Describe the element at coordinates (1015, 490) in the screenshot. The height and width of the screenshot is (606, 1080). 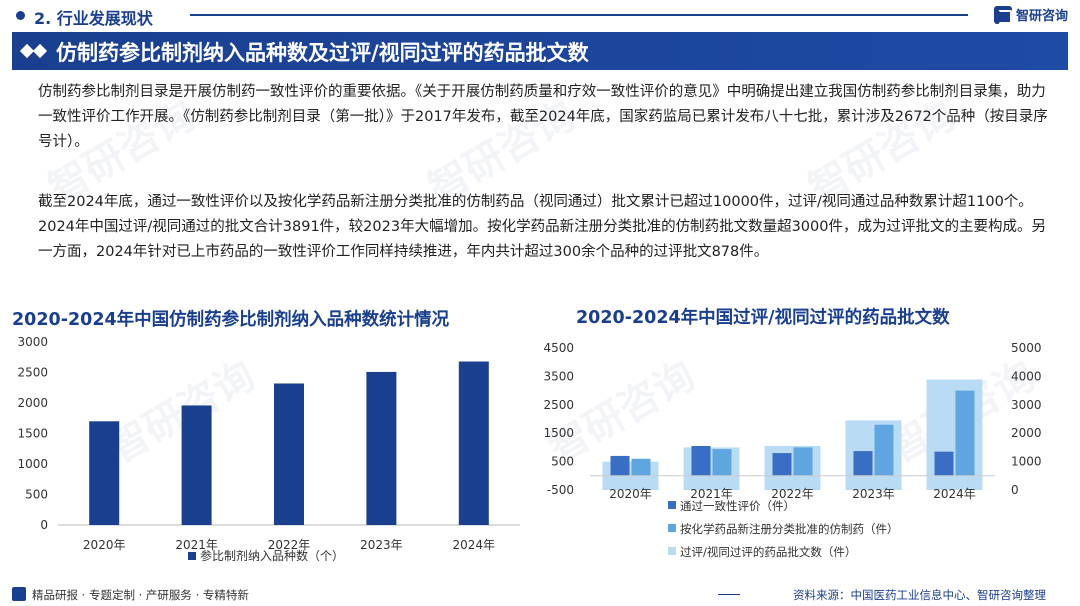
I see `y-right-tick-label: 0` at that location.